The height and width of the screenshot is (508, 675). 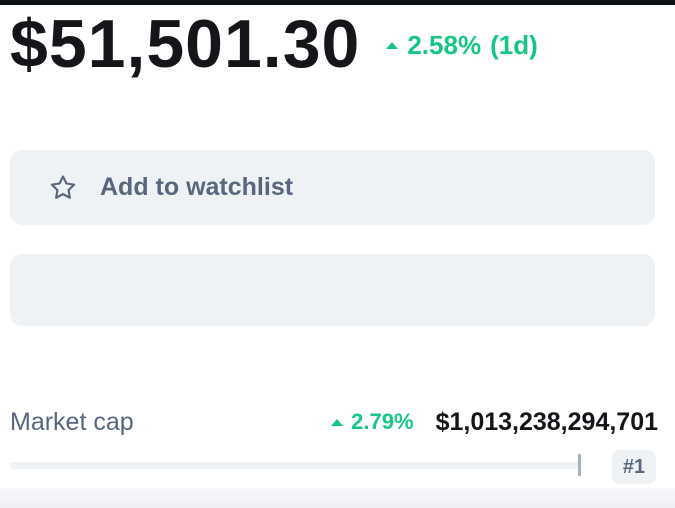 What do you see at coordinates (444, 44) in the screenshot?
I see `price-change-percent: 2.58%` at bounding box center [444, 44].